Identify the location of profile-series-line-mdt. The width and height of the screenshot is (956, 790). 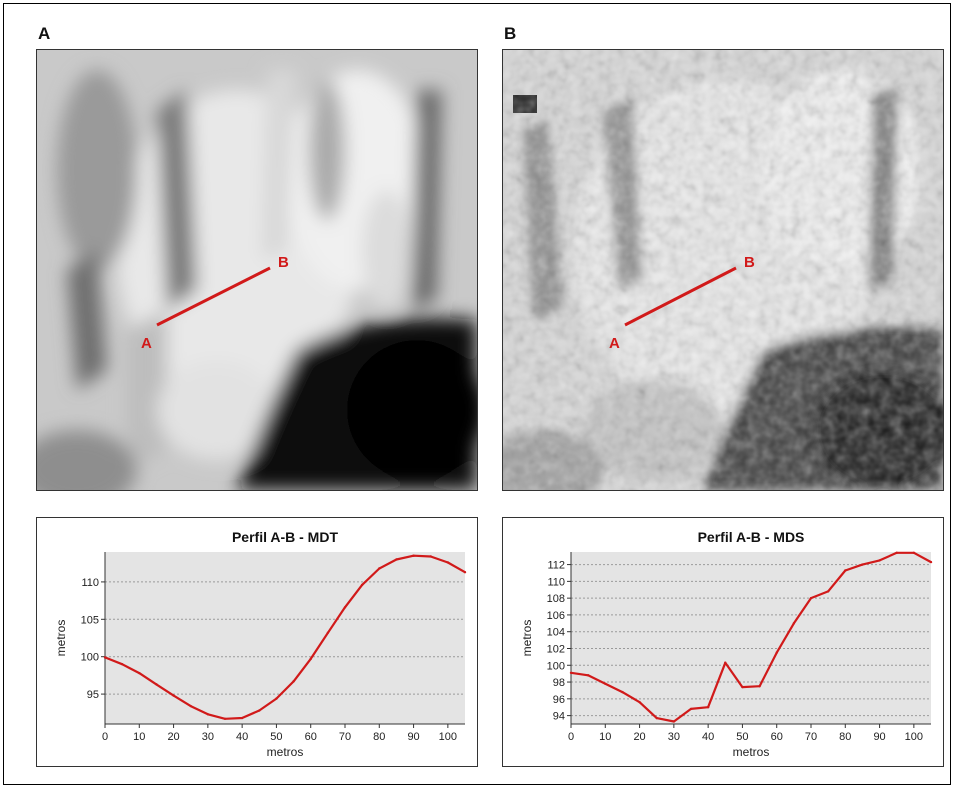
(285, 637).